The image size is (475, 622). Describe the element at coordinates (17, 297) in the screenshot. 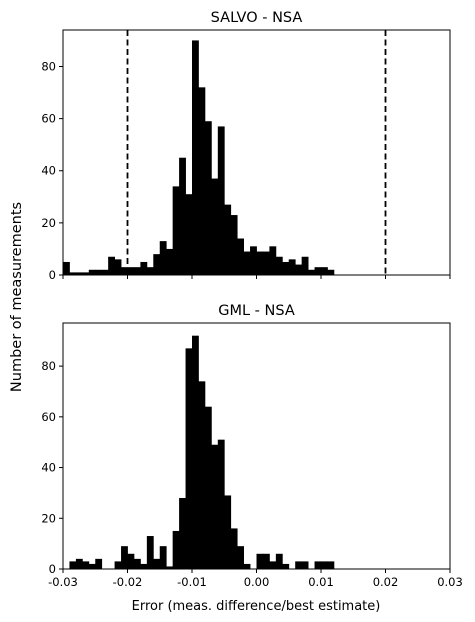

I see `figure-ylabel: Number of measurements` at that location.